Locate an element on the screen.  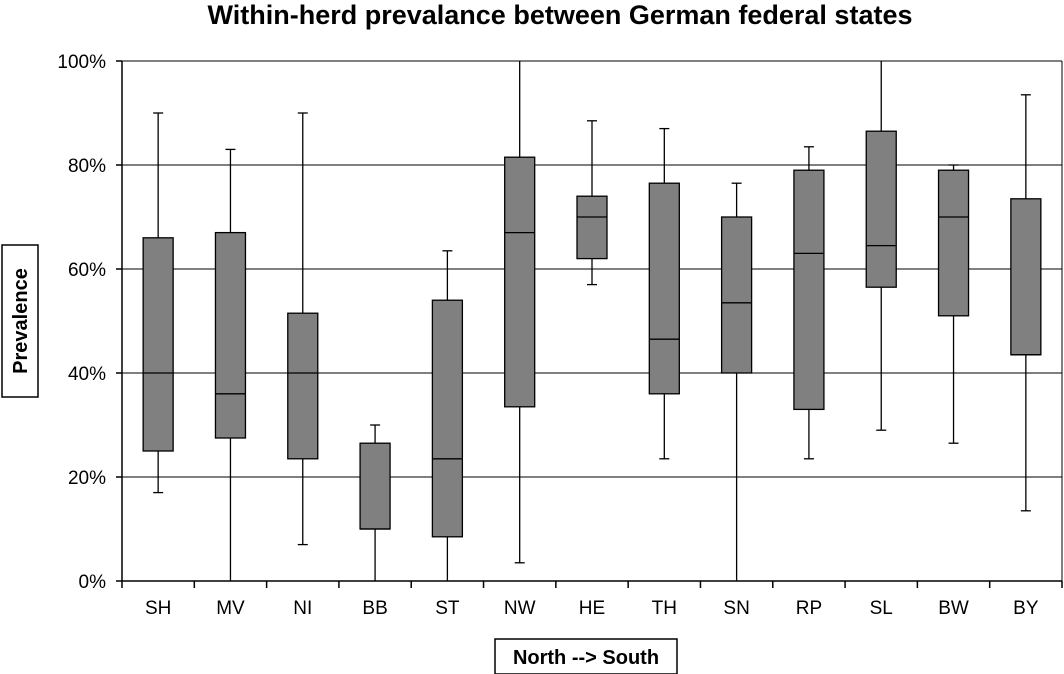
box-st is located at coordinates (447, 415).